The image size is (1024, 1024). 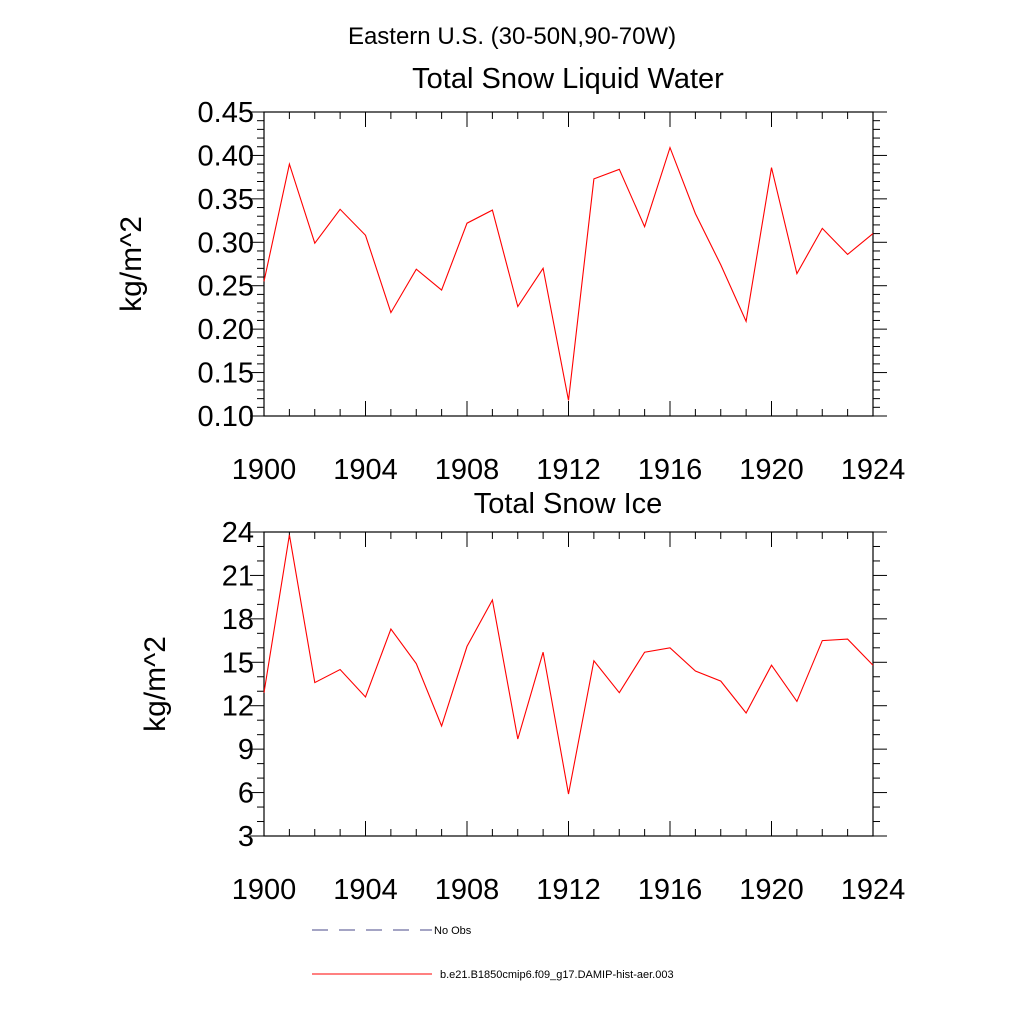 I want to click on y-tick-label: 3, so click(x=246, y=837).